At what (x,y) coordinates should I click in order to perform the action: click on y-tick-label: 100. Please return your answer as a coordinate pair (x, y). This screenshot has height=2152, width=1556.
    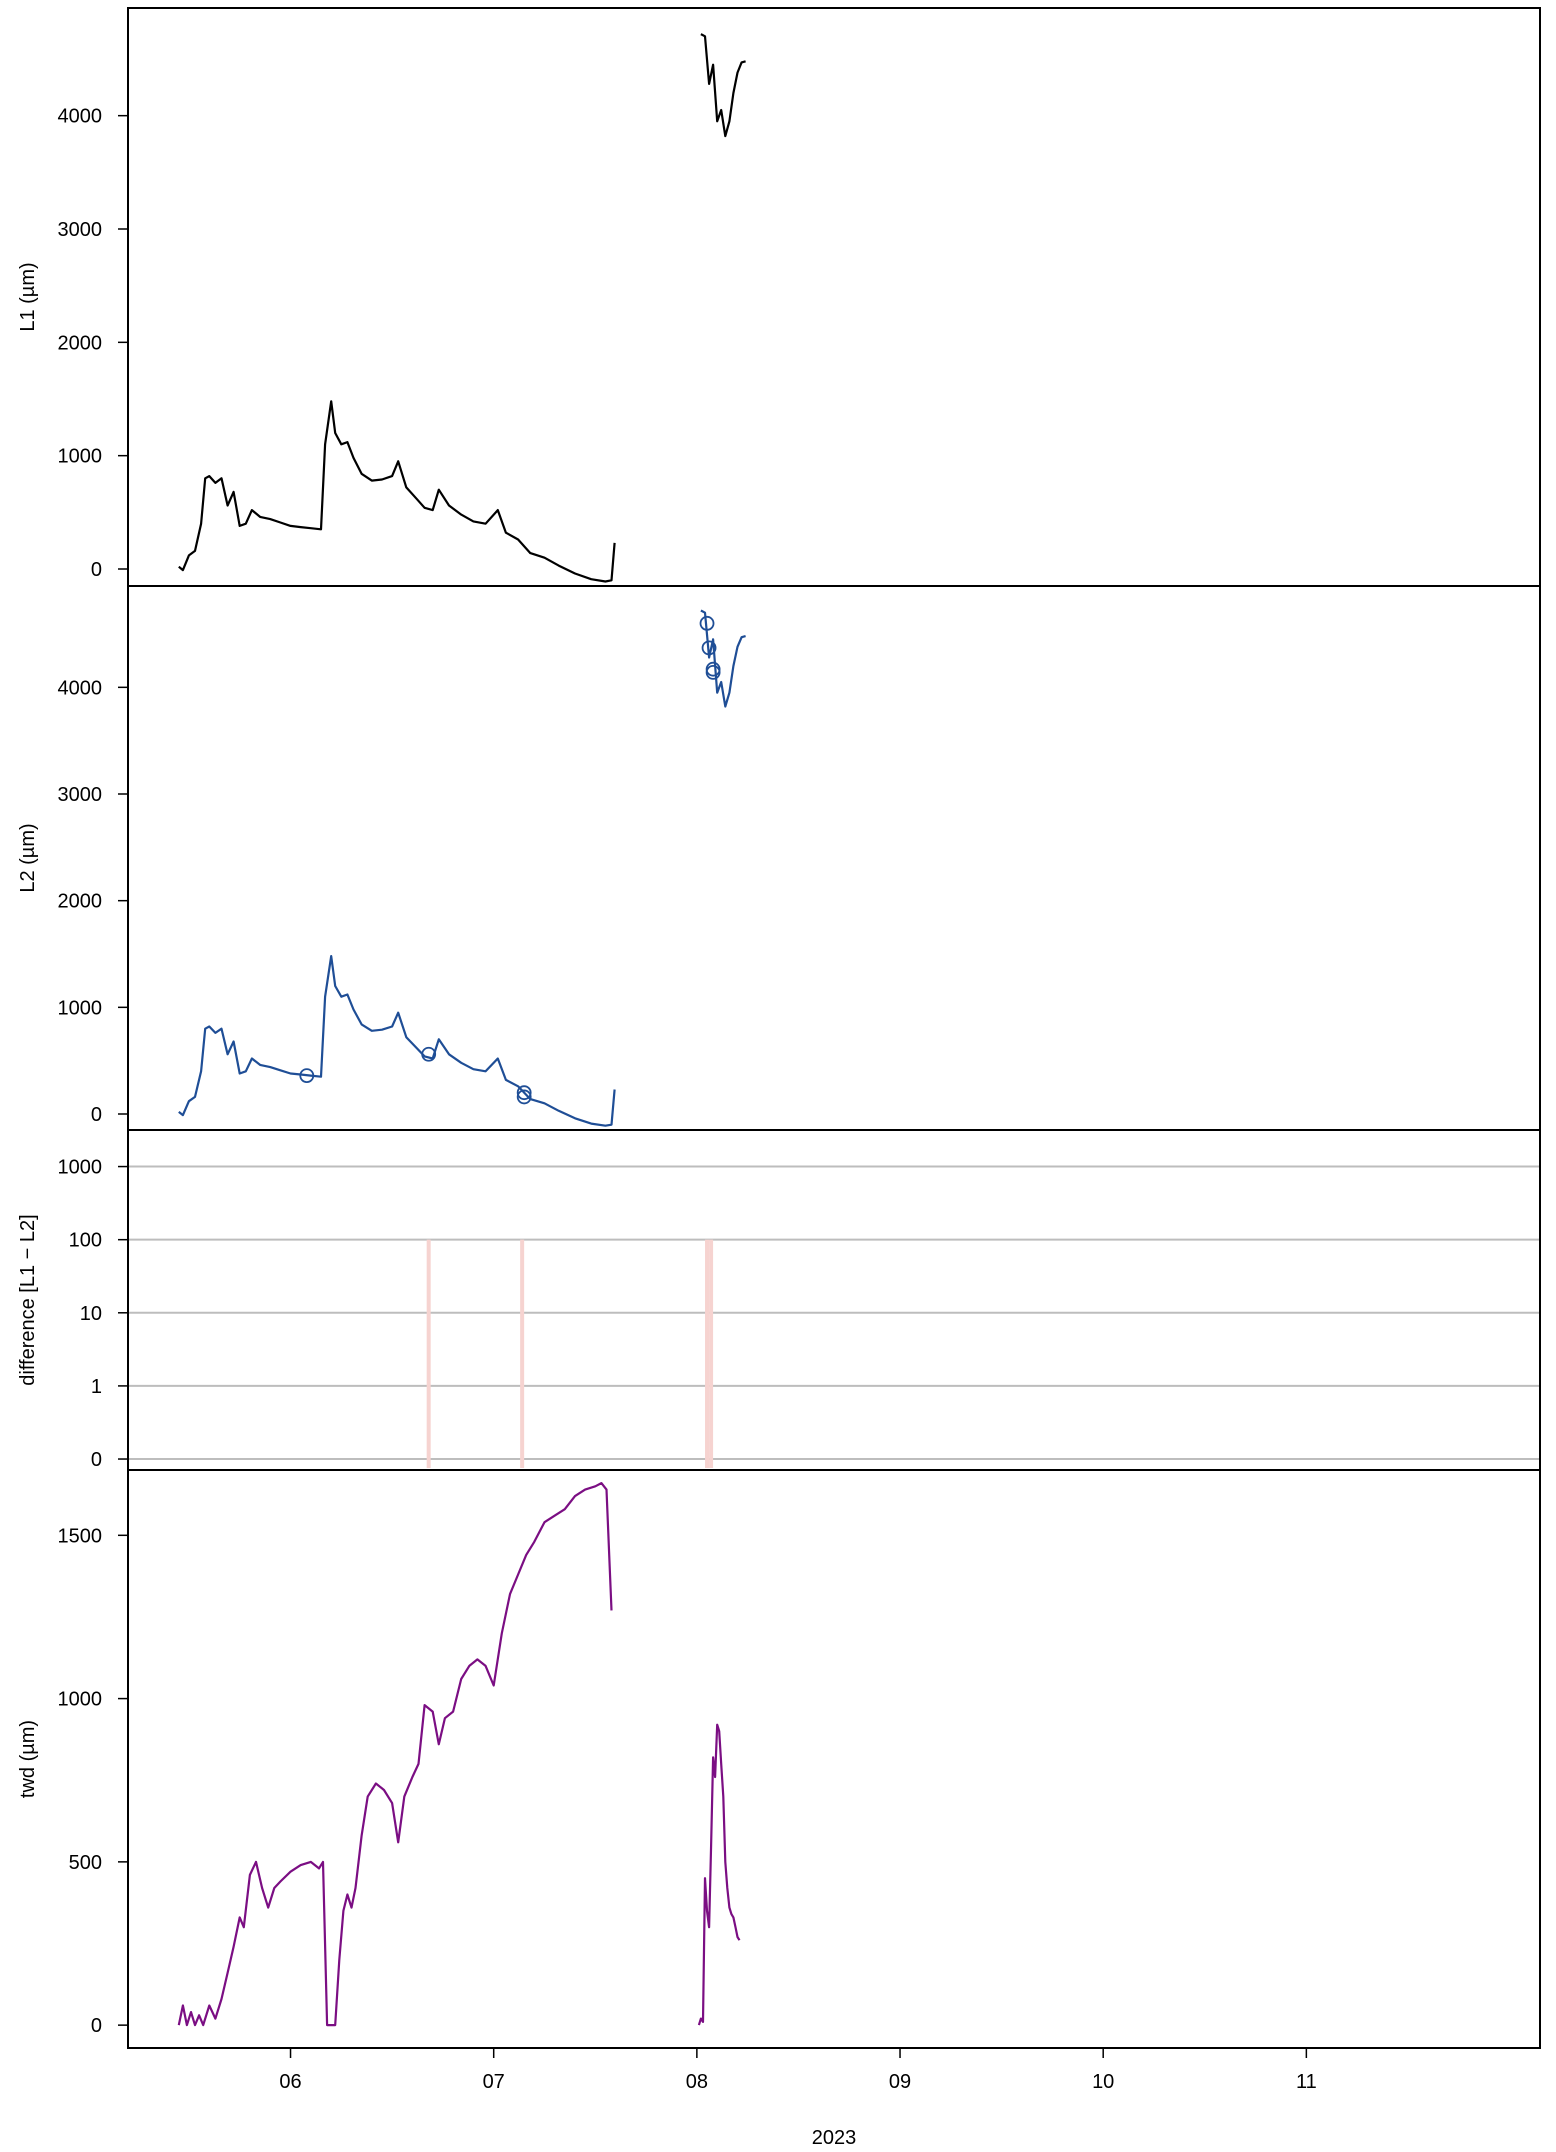
    Looking at the image, I should click on (85, 1241).